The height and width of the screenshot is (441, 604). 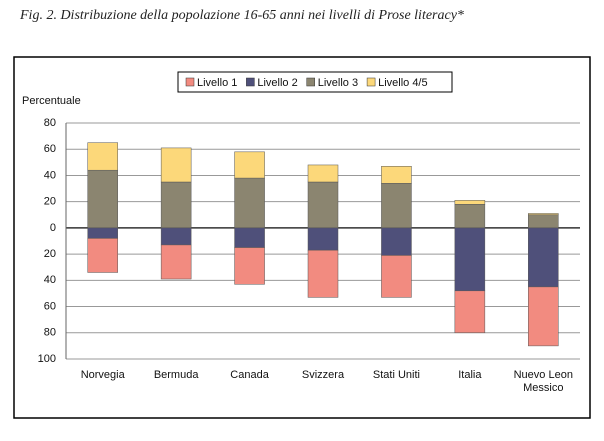 I want to click on x-tick-label: Svizzera, so click(x=323, y=375).